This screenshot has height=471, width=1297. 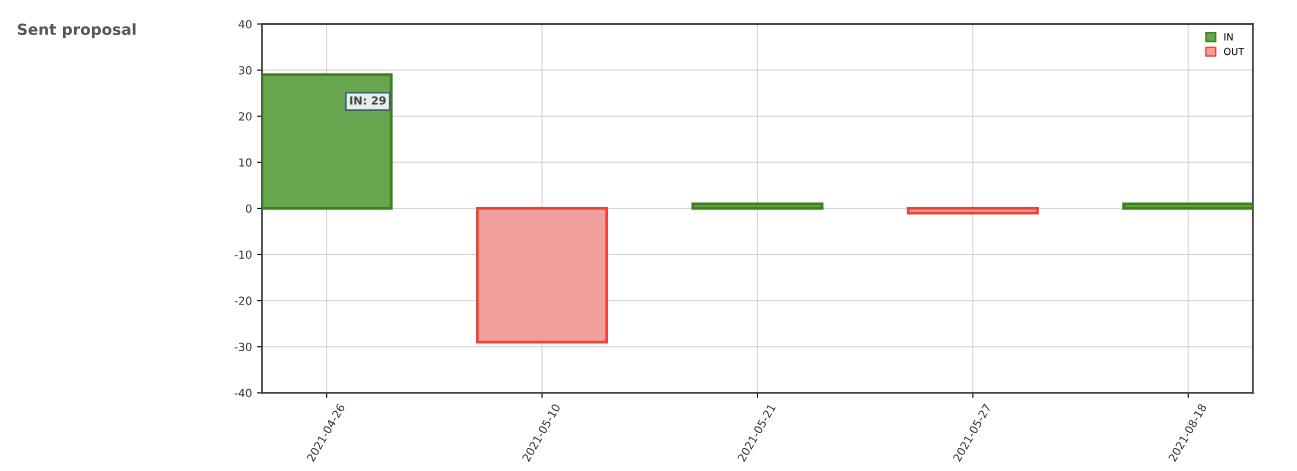 I want to click on y-tick-label: 10, so click(x=245, y=162).